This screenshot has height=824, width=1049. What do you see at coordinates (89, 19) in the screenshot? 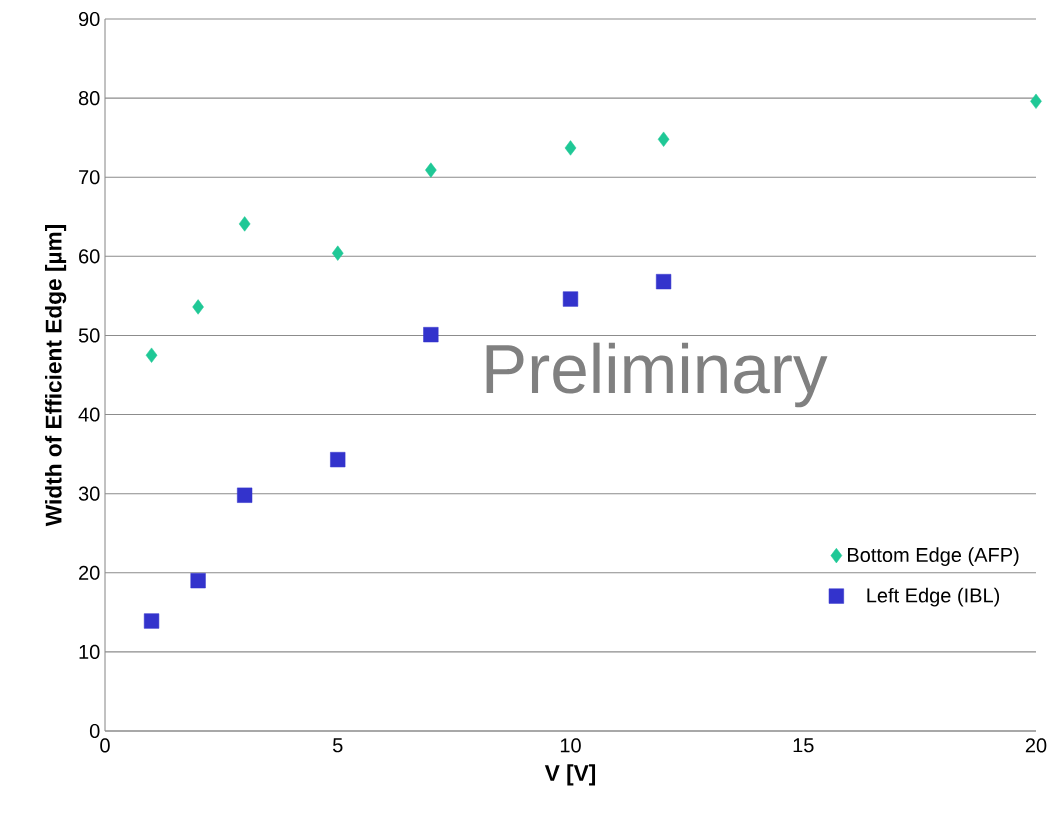
I see `y-tick-label: 90` at bounding box center [89, 19].